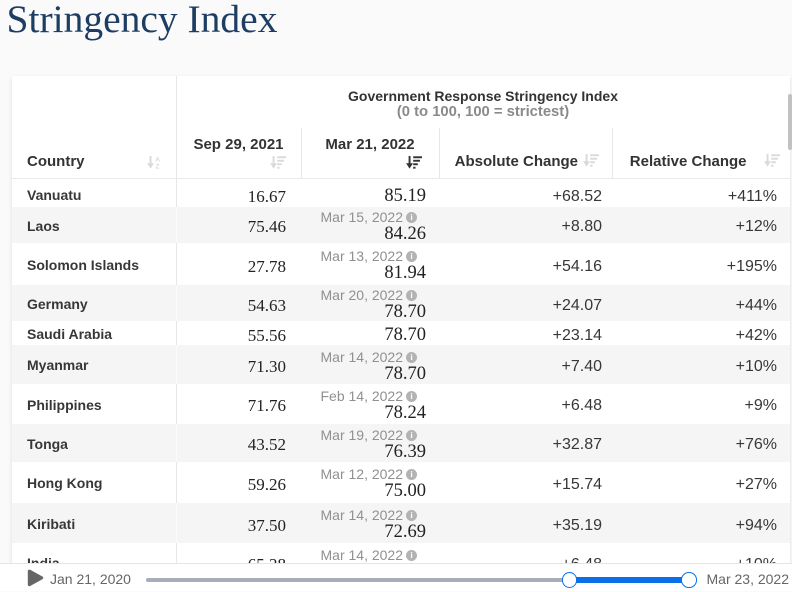 This screenshot has height=592, width=792. What do you see at coordinates (157, 166) in the screenshot?
I see `svg-text: Z` at bounding box center [157, 166].